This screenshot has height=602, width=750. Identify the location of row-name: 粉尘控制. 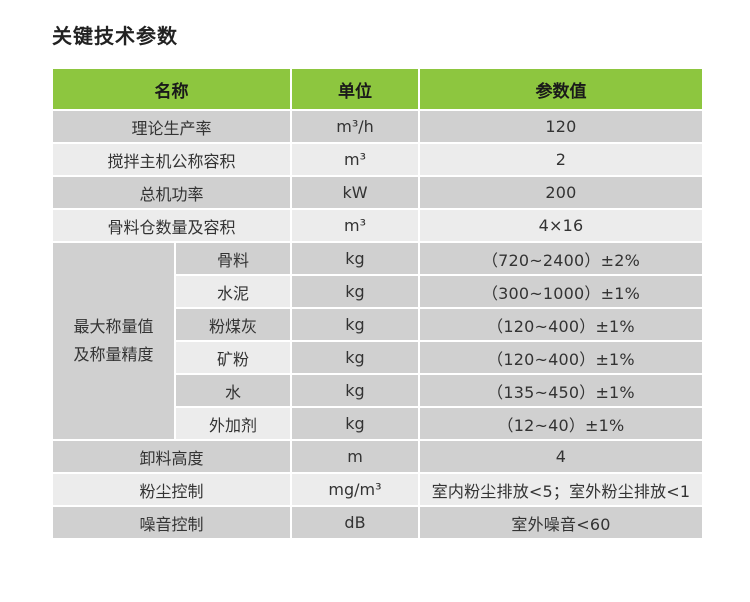
(171, 489).